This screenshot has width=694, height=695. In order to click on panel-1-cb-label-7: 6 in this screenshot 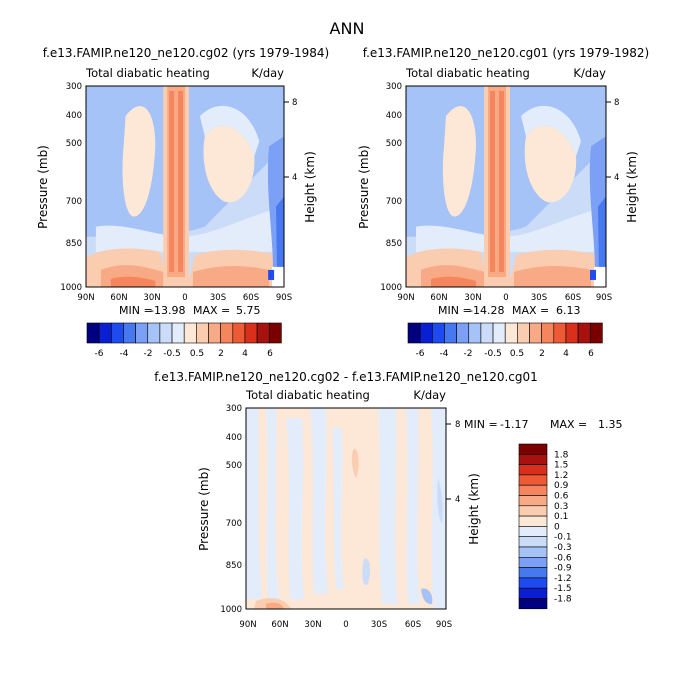, I will do `click(270, 354)`.